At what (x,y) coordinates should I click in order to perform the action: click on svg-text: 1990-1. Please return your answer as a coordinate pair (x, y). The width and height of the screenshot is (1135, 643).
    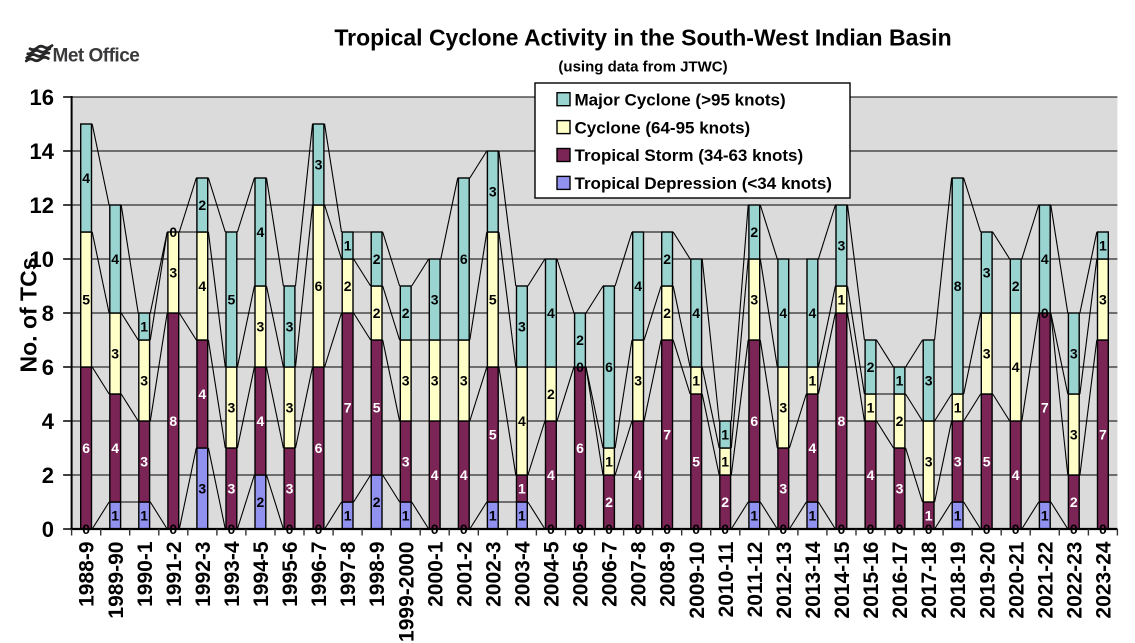
    Looking at the image, I should click on (145, 574).